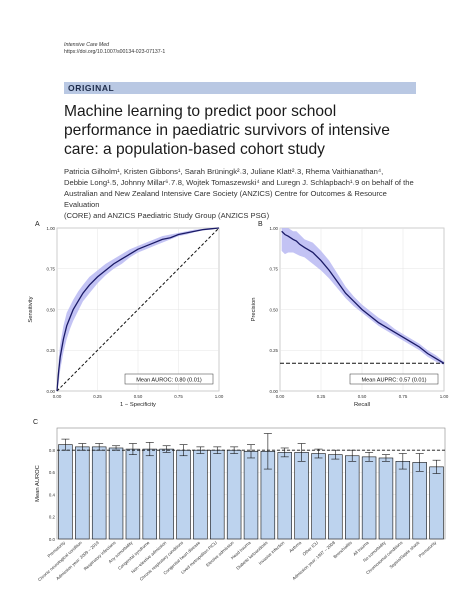 The image size is (474, 597). I want to click on panel-label: C, so click(35, 422).